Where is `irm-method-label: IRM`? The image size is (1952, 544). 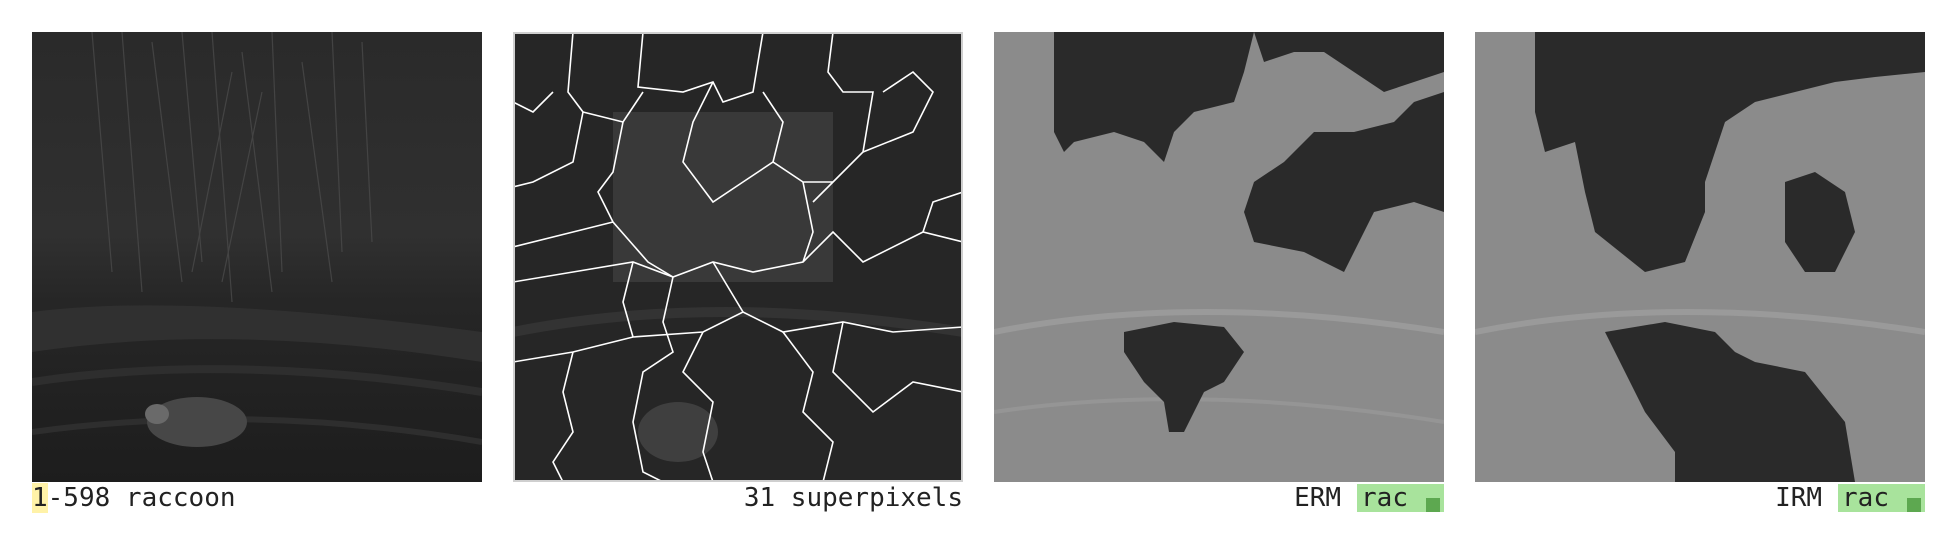 irm-method-label: IRM is located at coordinates (1799, 498).